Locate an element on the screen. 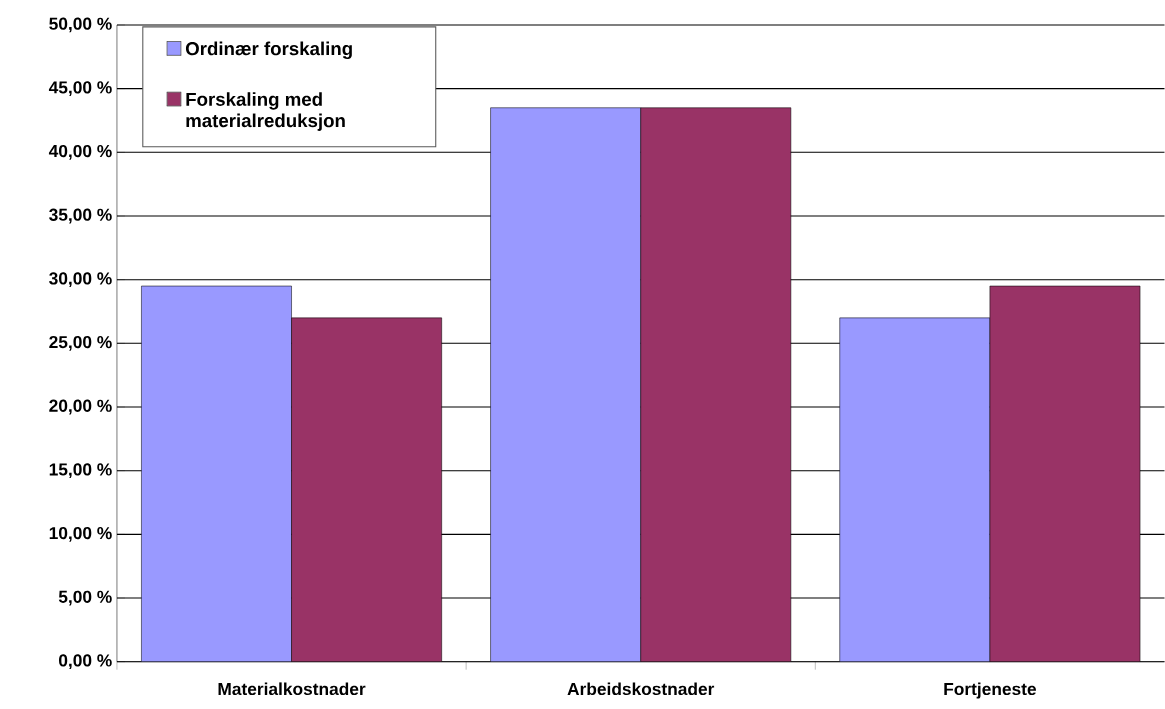  y-tick-label: 0,00 % is located at coordinates (85, 662).